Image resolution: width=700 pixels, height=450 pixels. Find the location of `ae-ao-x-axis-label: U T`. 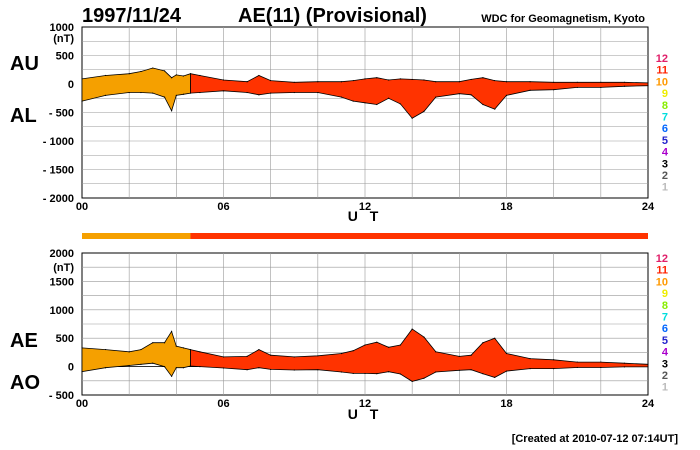

ae-ao-x-axis-label: U T is located at coordinates (365, 414).